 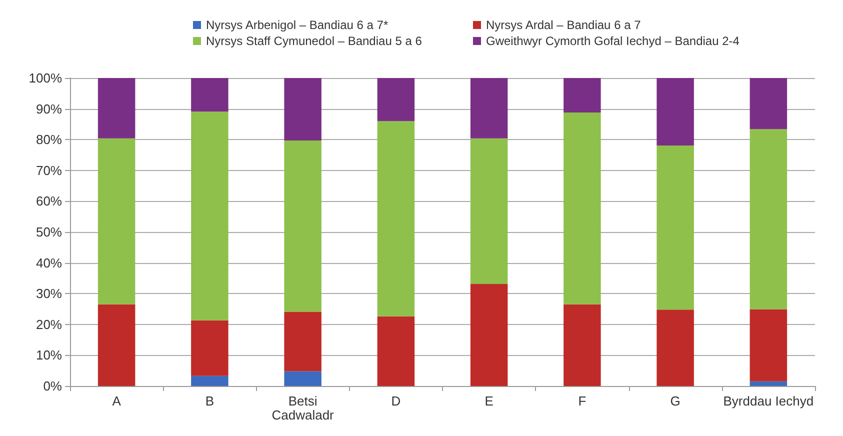 I want to click on y-tick-label: 80%, so click(x=49, y=140).